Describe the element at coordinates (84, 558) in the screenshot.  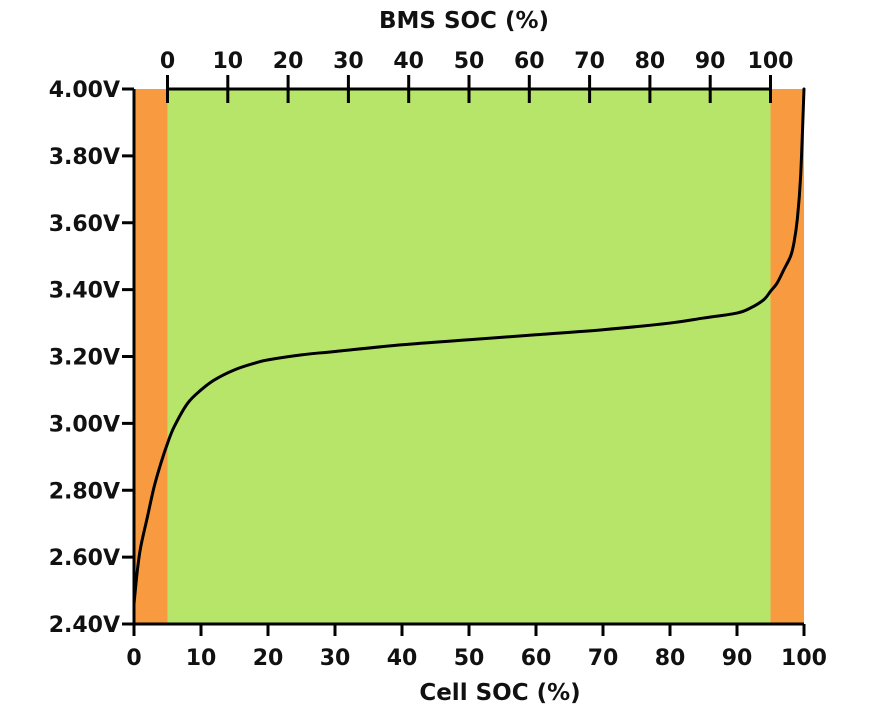
I see `y-tick-label: 2.60V` at that location.